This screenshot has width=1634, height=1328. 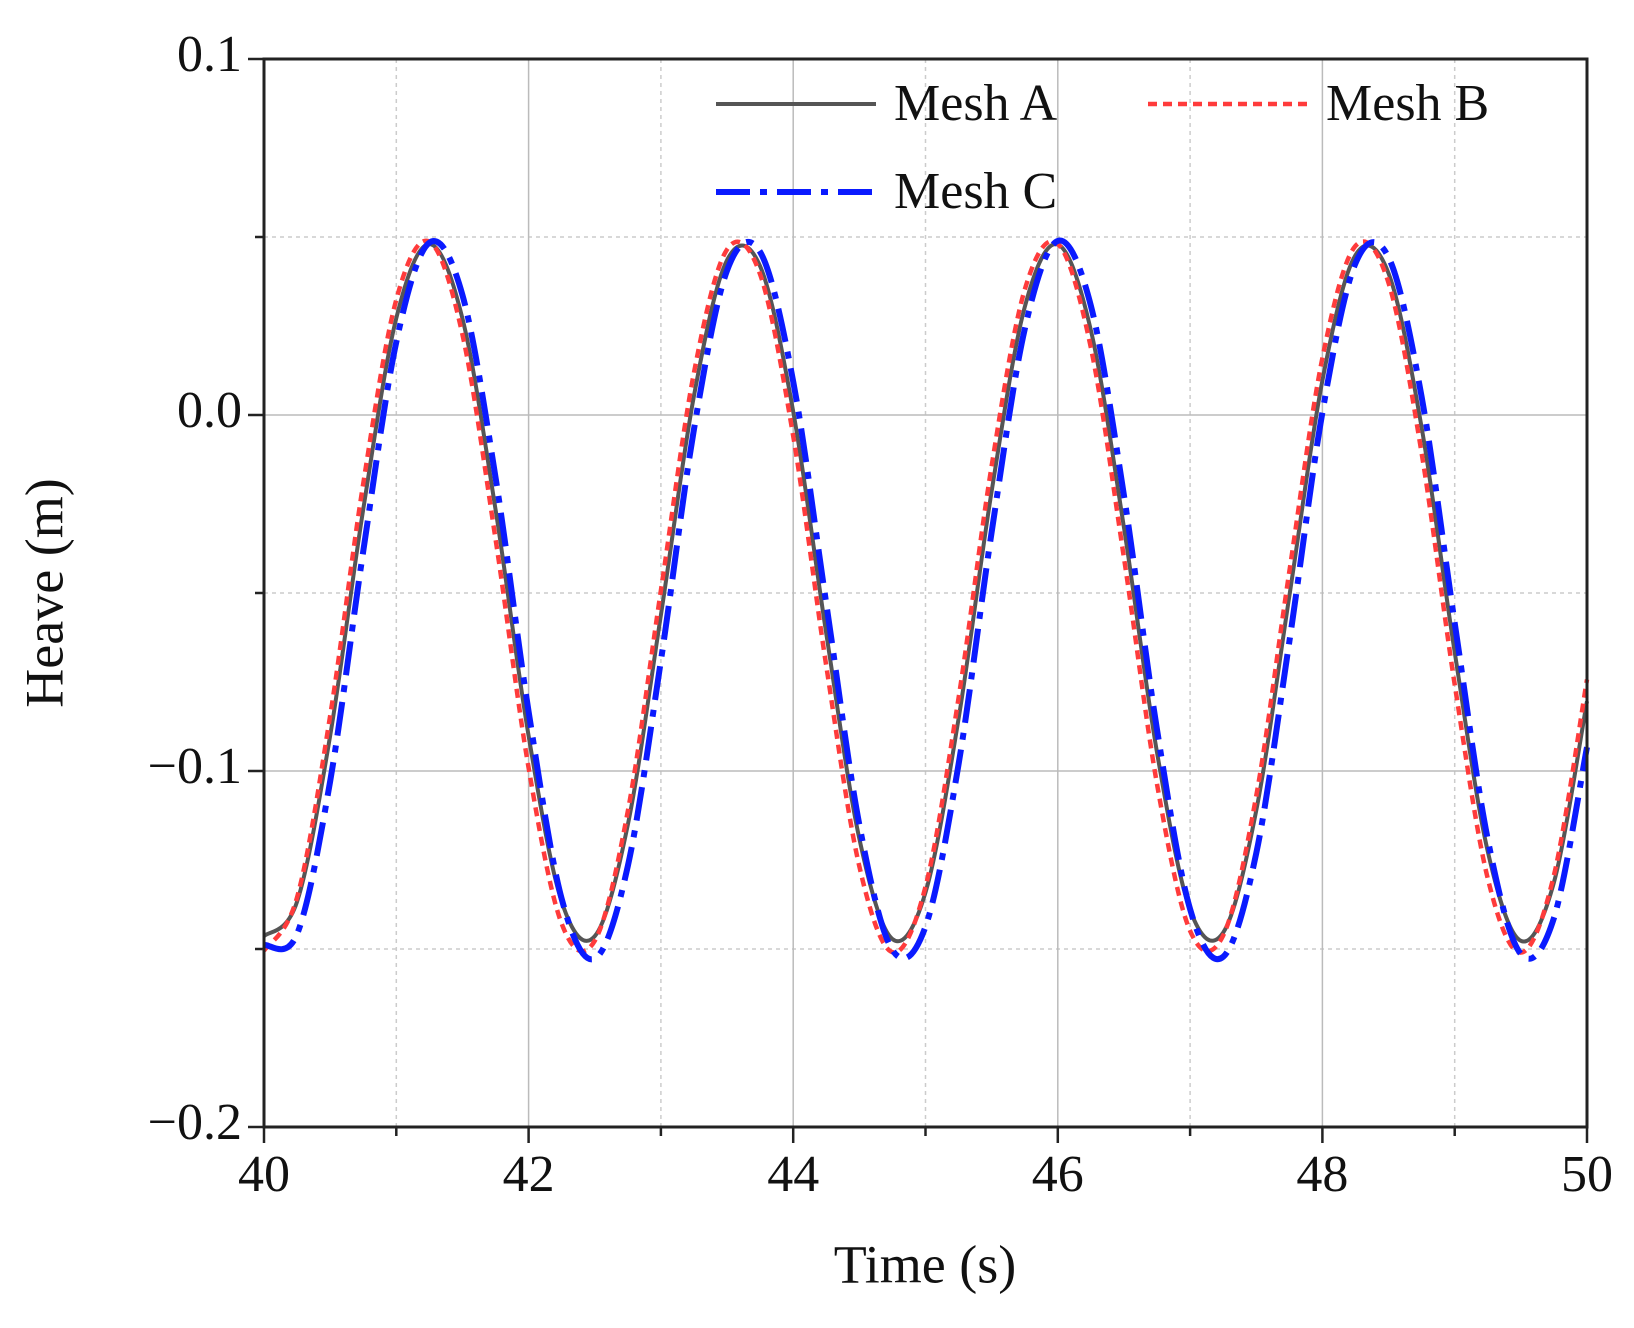 What do you see at coordinates (44, 592) in the screenshot?
I see `y-axis-title: Heave (m)` at bounding box center [44, 592].